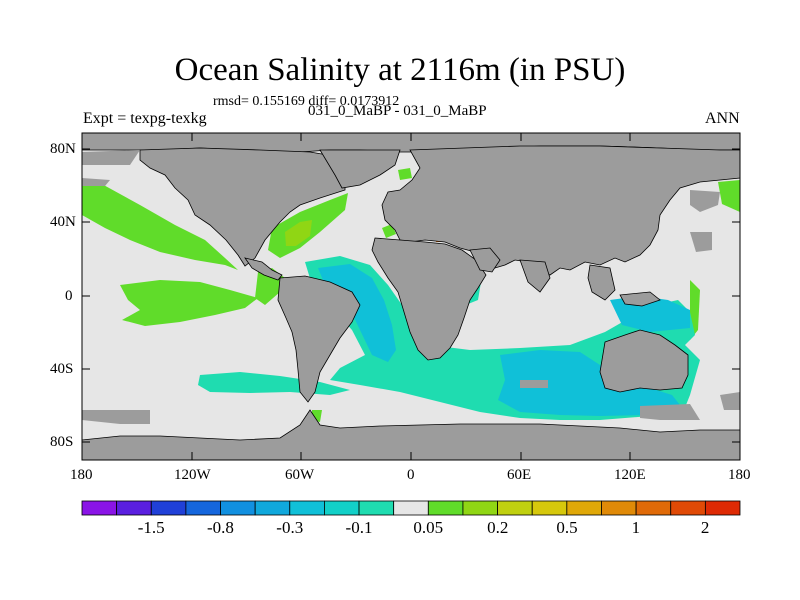  Describe the element at coordinates (298, 233) in the screenshot. I see `field-north-atlantic-yellowgreen` at that location.